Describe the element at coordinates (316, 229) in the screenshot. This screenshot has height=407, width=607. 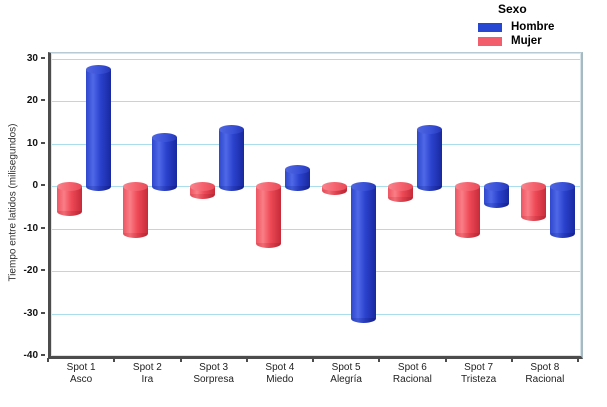
I see `gridline--10` at that location.